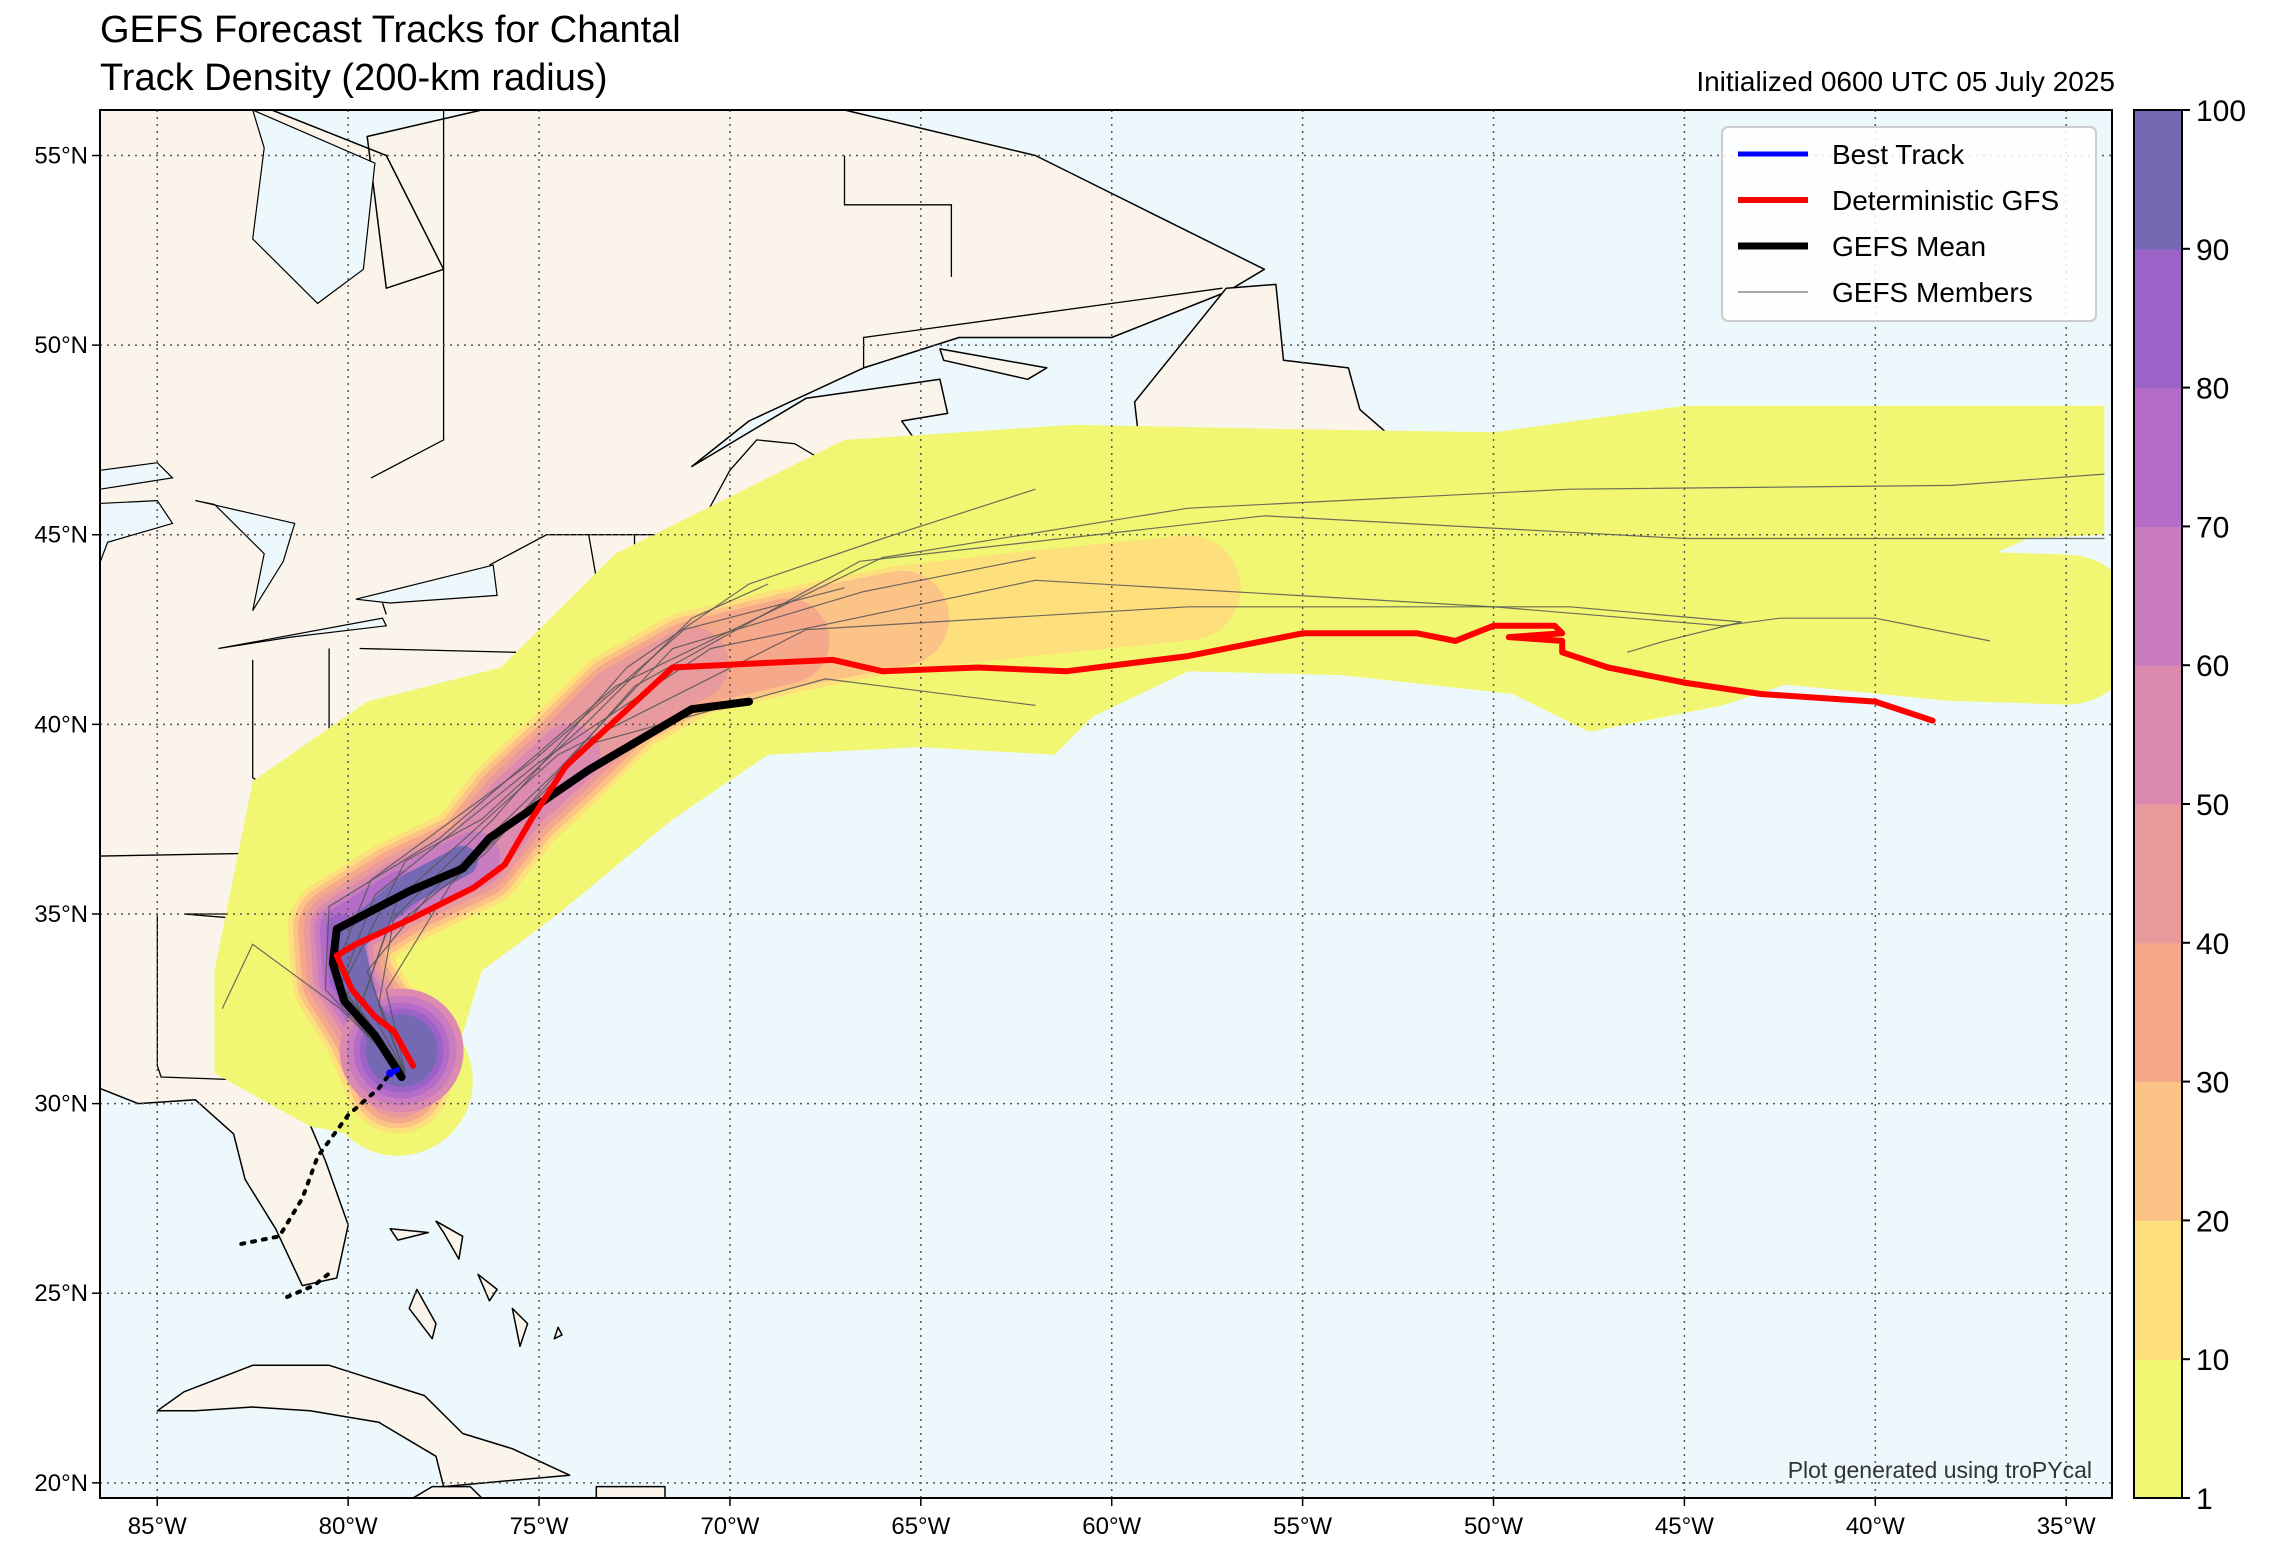 The height and width of the screenshot is (1554, 2277). Describe the element at coordinates (390, 1073) in the screenshot. I see `best-track-point` at that location.